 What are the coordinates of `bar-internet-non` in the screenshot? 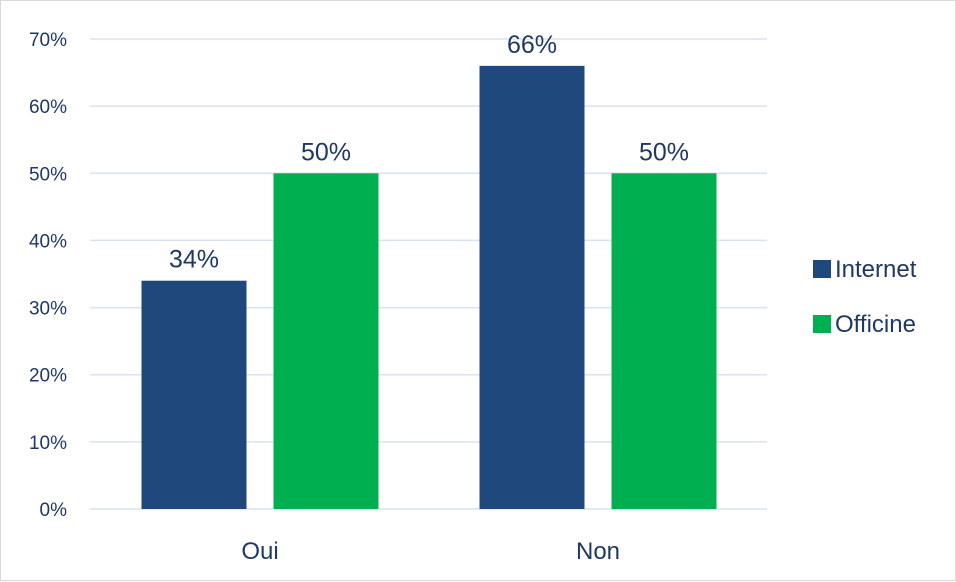 It's located at (532, 287).